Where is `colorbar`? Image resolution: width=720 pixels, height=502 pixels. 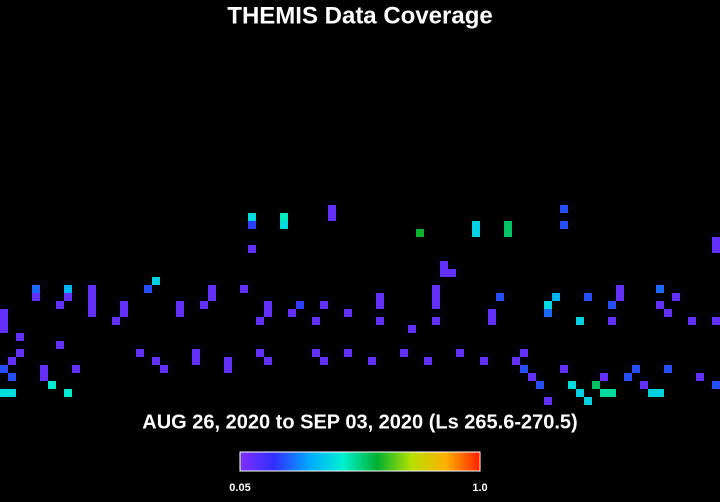 colorbar is located at coordinates (360, 461).